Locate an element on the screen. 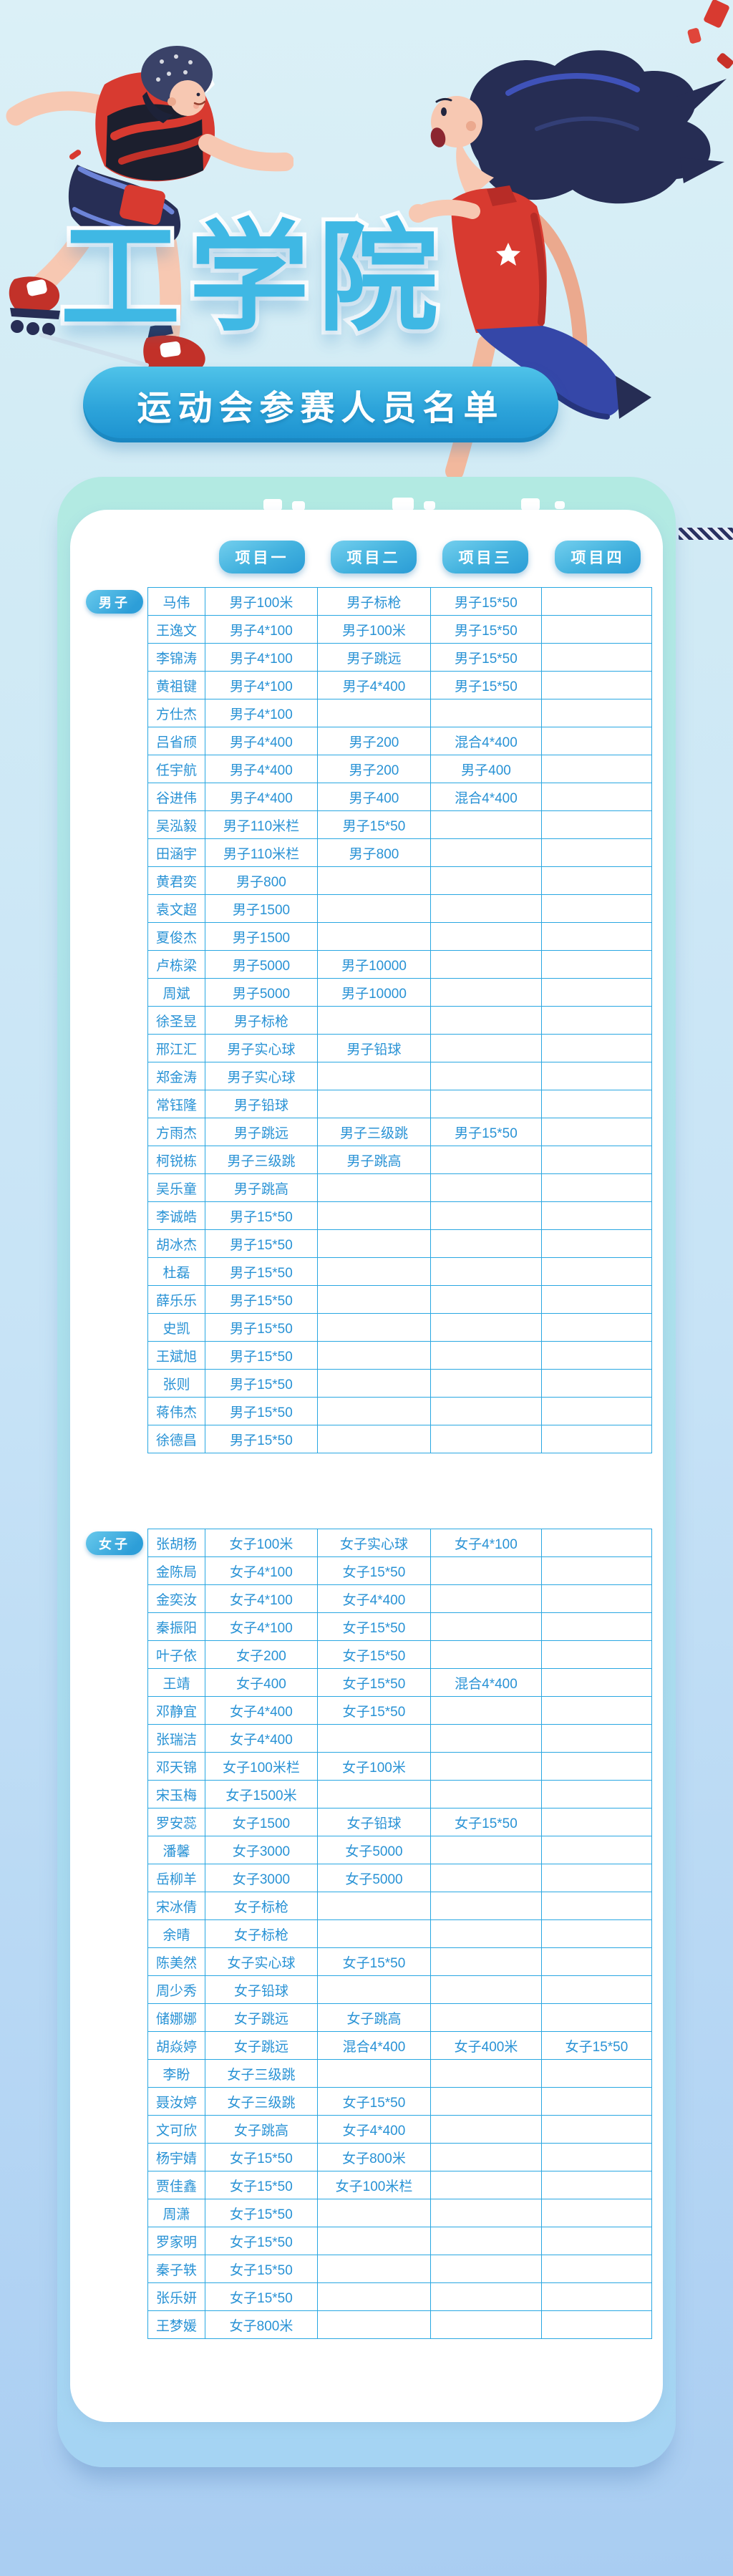  participant-name: 徐圣昱 is located at coordinates (176, 1021).